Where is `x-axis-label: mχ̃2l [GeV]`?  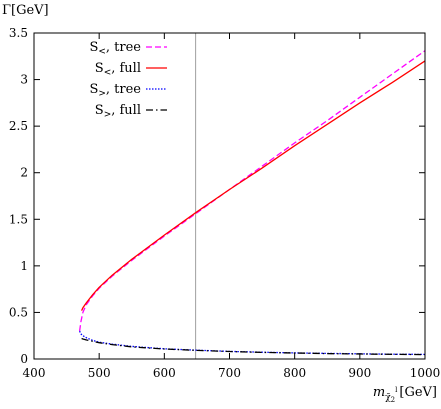 x-axis-label: mχ̃2l [GeV] is located at coordinates (405, 394).